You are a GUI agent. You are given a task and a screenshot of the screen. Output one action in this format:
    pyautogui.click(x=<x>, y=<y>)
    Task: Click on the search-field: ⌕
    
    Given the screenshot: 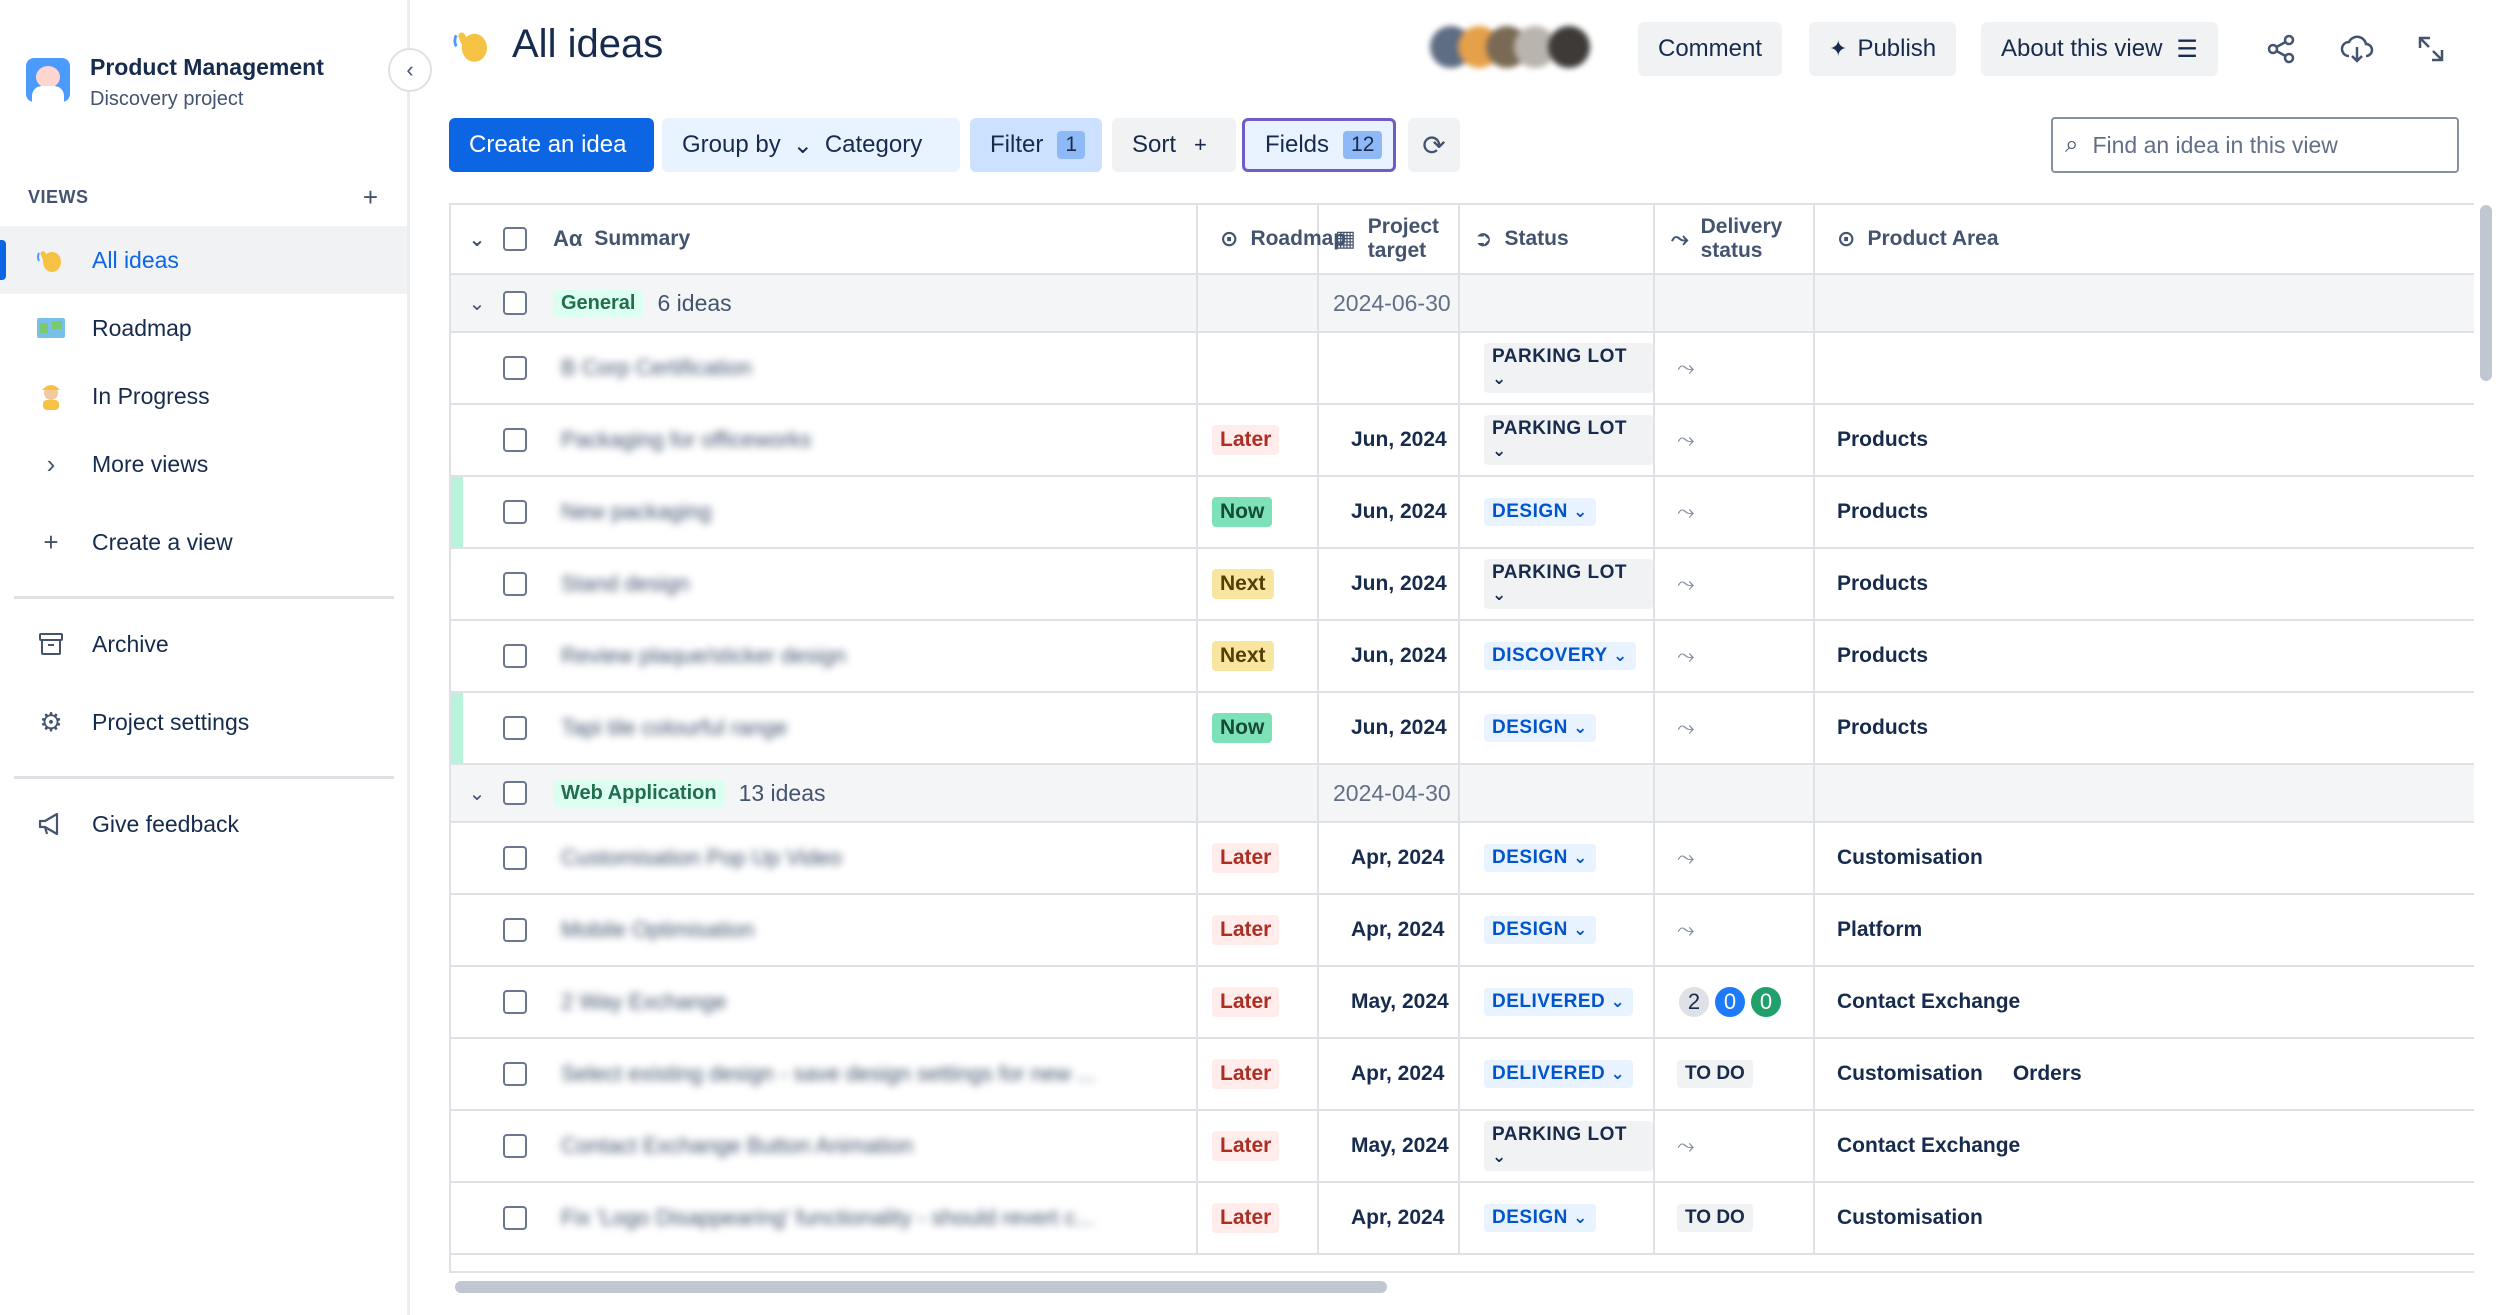 What is the action you would take?
    pyautogui.click(x=2255, y=145)
    